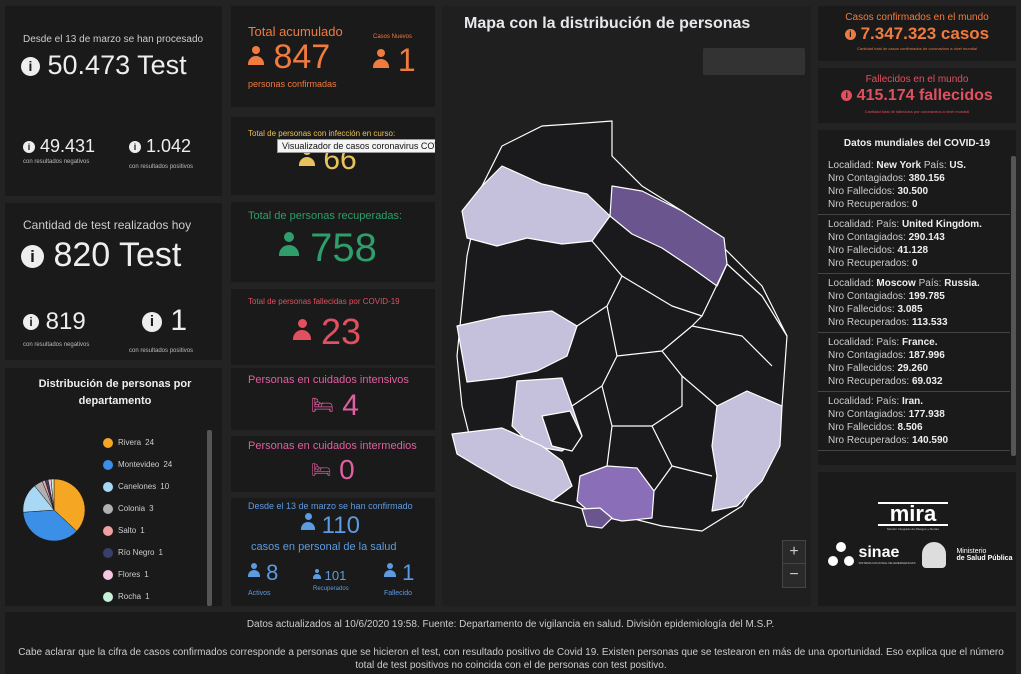 The width and height of the screenshot is (1021, 674). Describe the element at coordinates (562, 431) in the screenshot. I see `map-region-flores` at that location.